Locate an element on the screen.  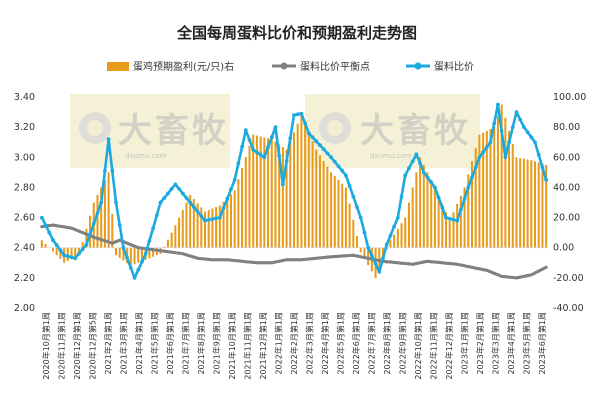
x-tick-label: 2022年12月第1周 is located at coordinates (449, 346).